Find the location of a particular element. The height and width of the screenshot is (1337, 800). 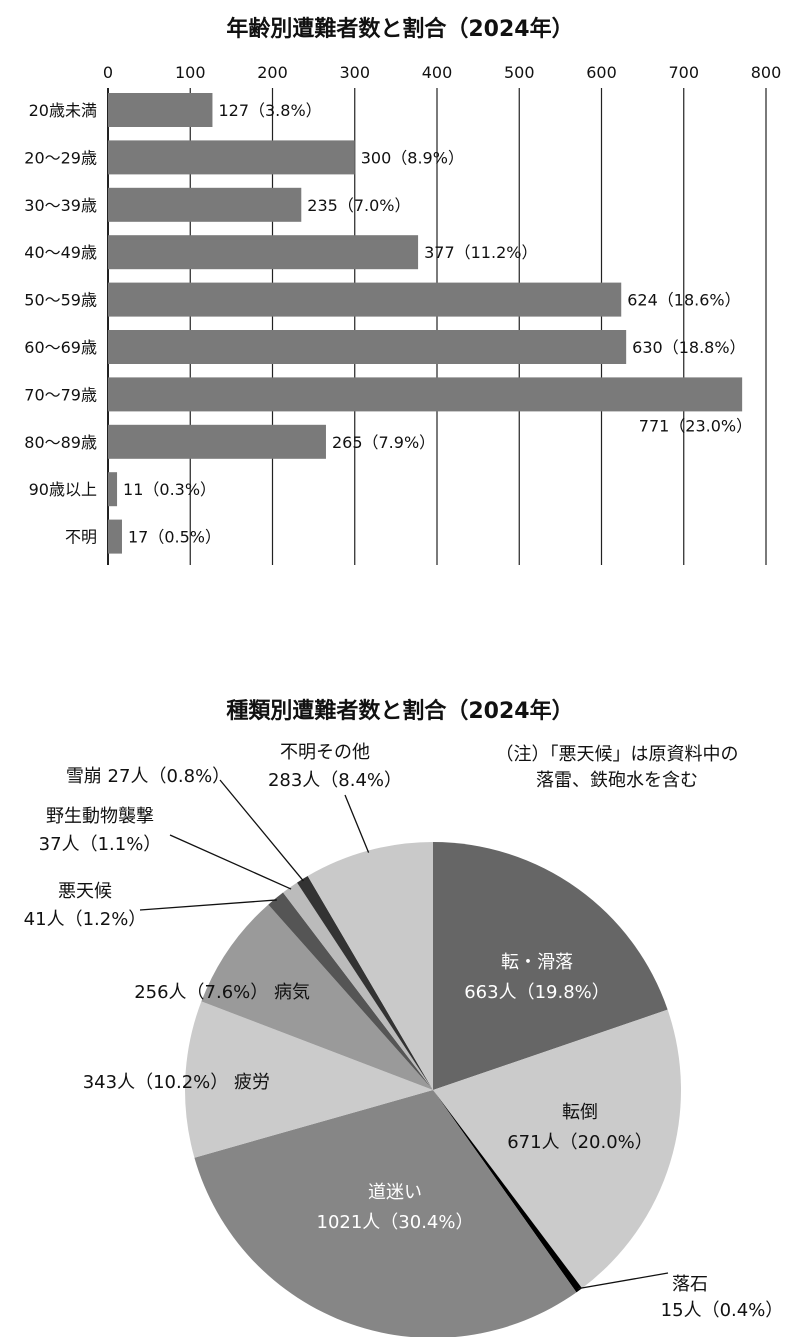

category-label: 70～79歳 is located at coordinates (60, 394).